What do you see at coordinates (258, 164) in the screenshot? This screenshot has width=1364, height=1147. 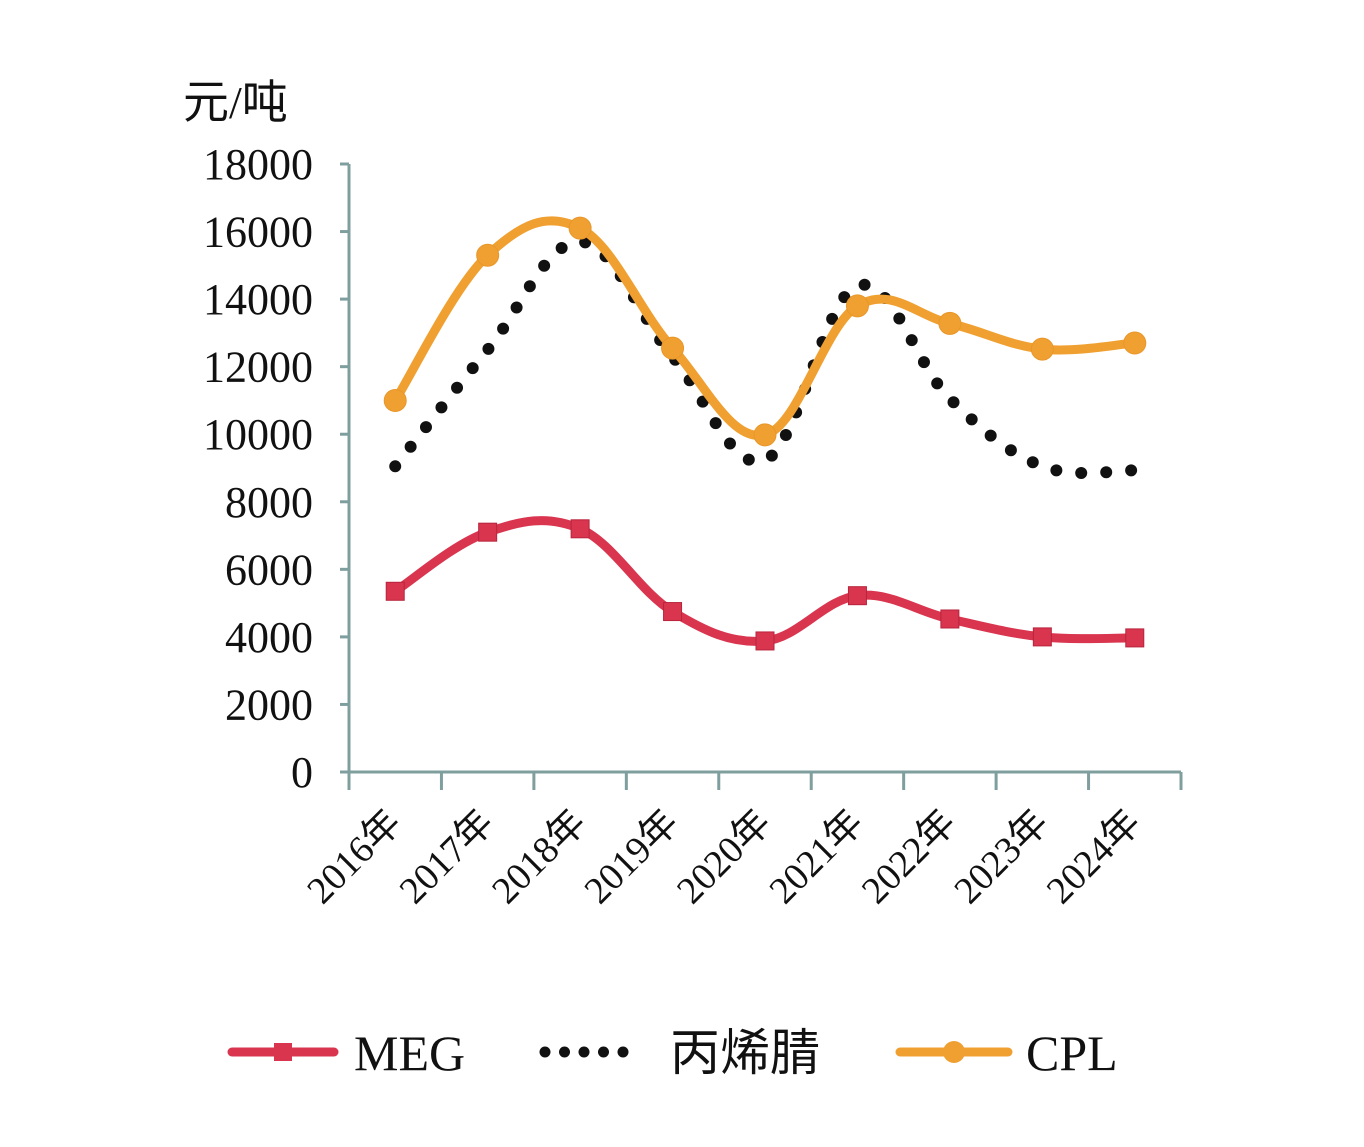 I see `y-tick-label: 18000` at bounding box center [258, 164].